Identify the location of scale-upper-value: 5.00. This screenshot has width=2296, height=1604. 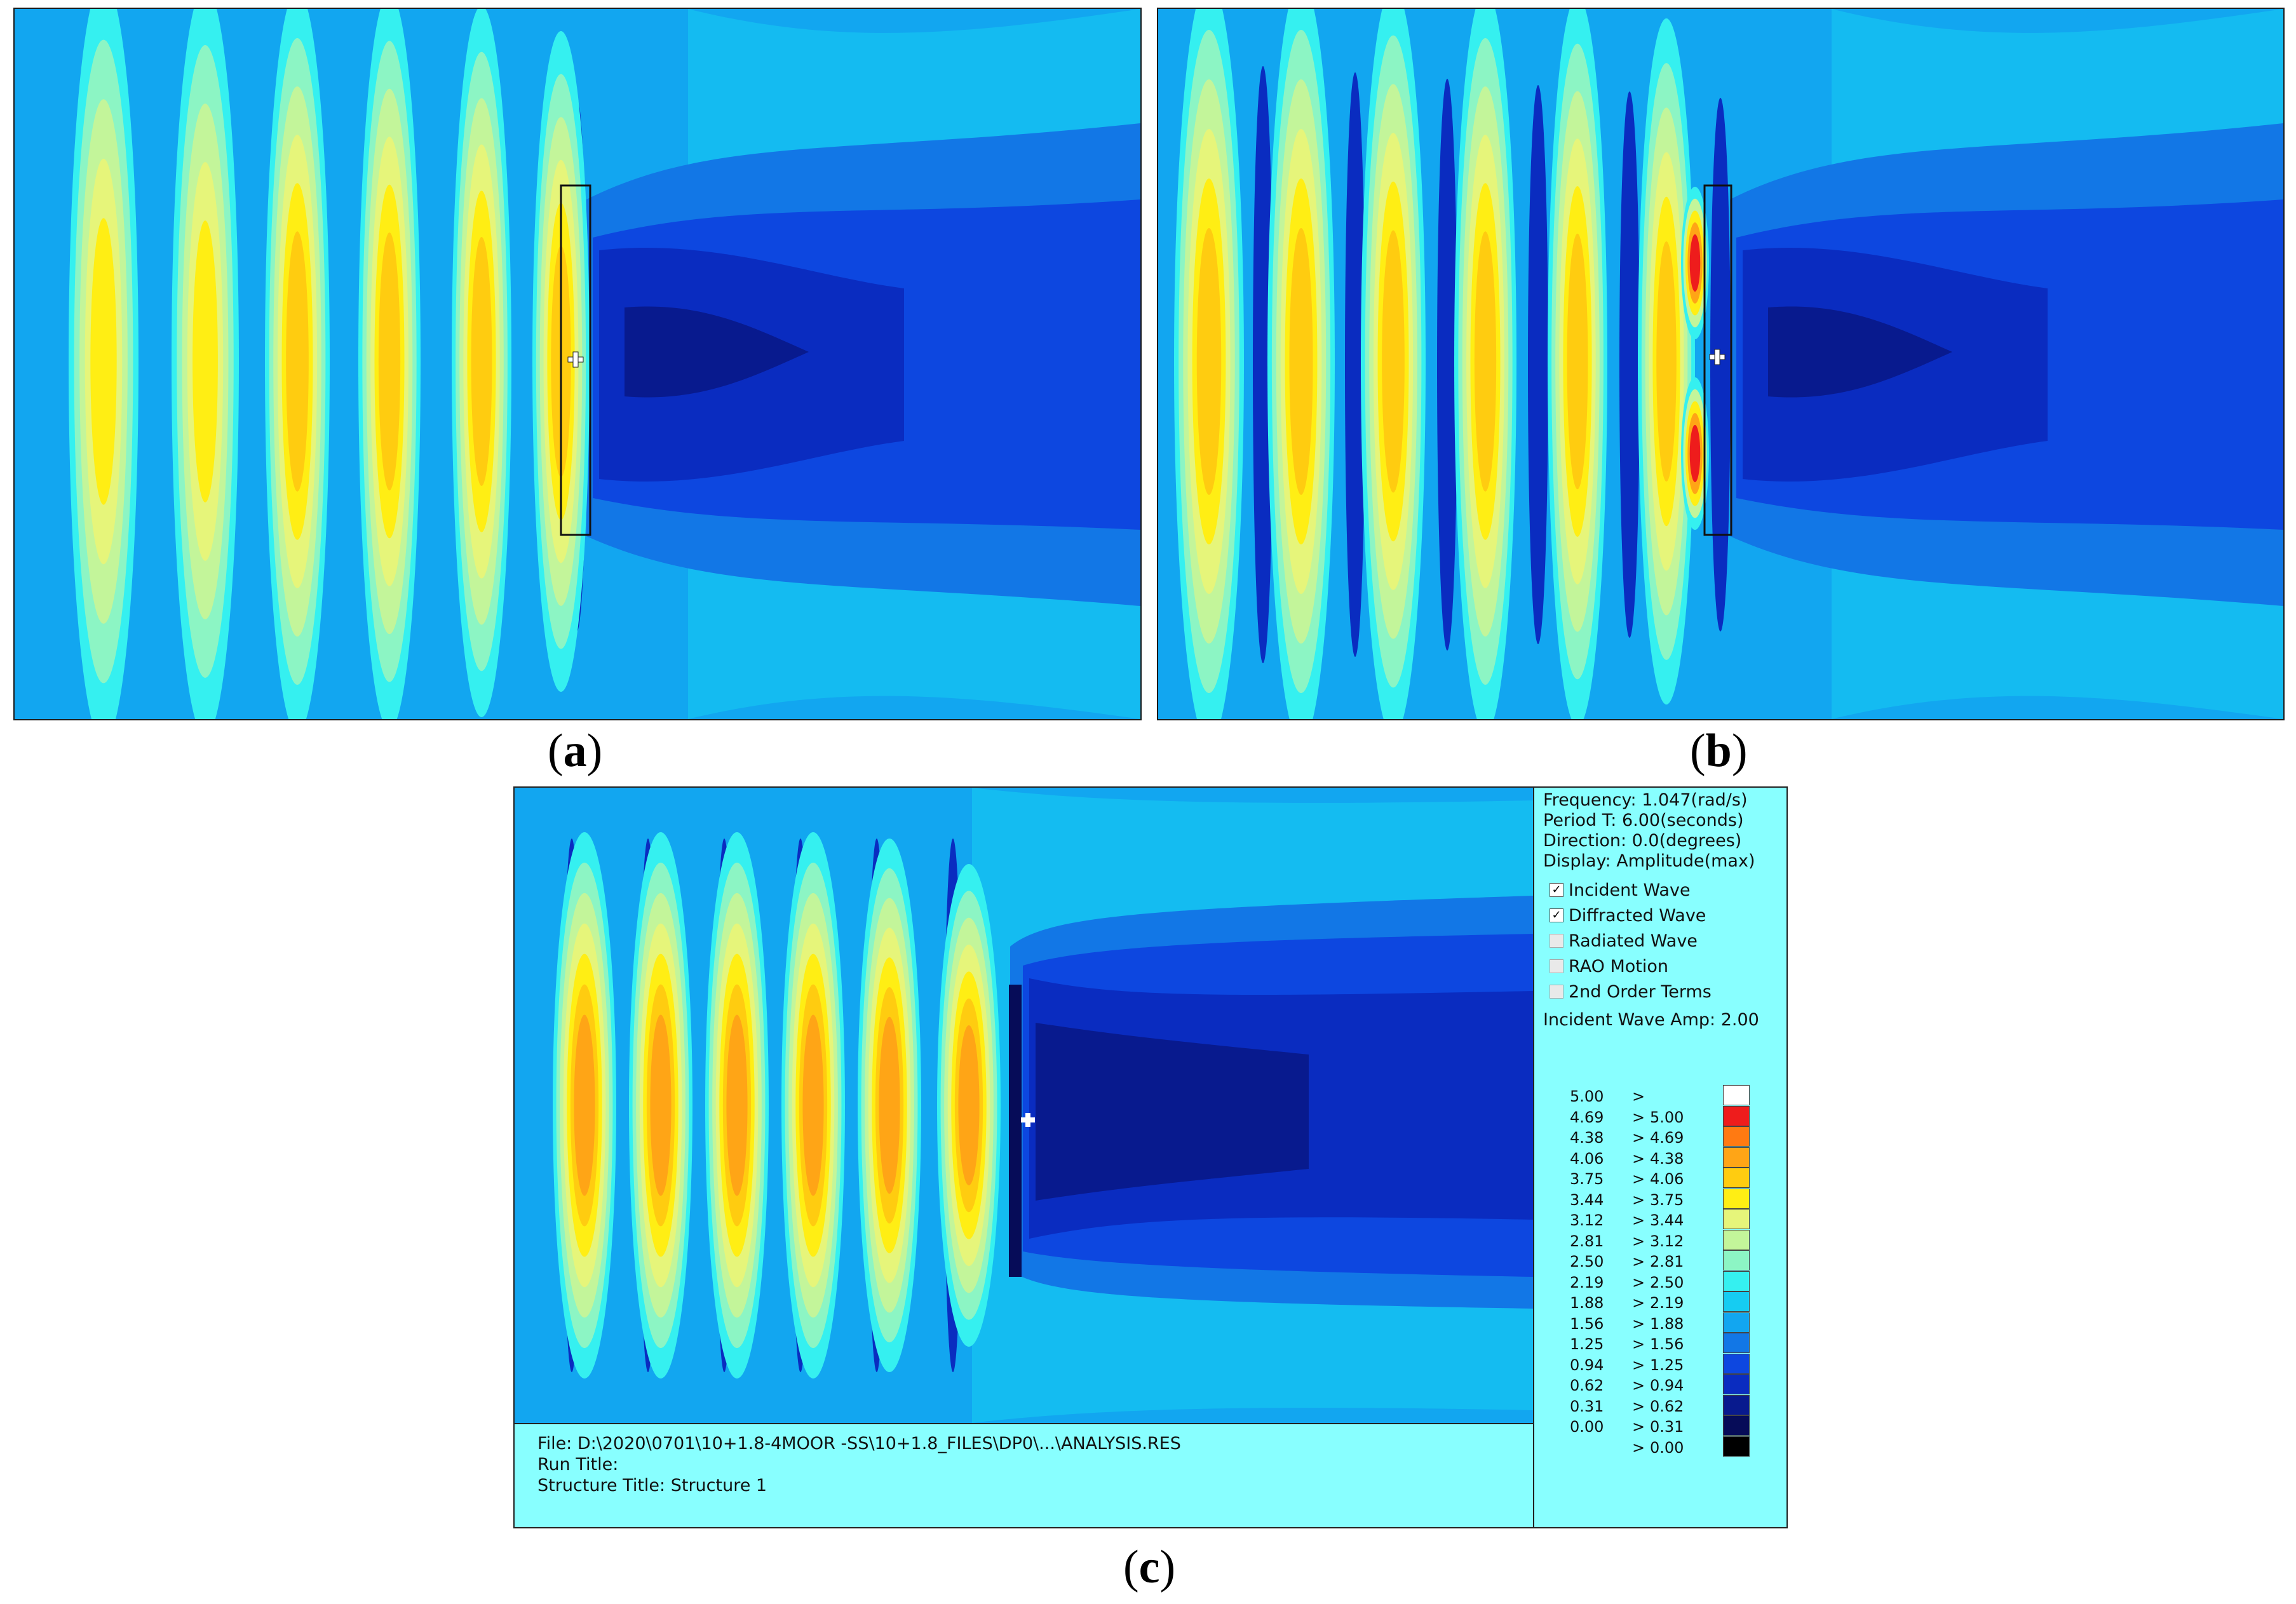
(1667, 1117).